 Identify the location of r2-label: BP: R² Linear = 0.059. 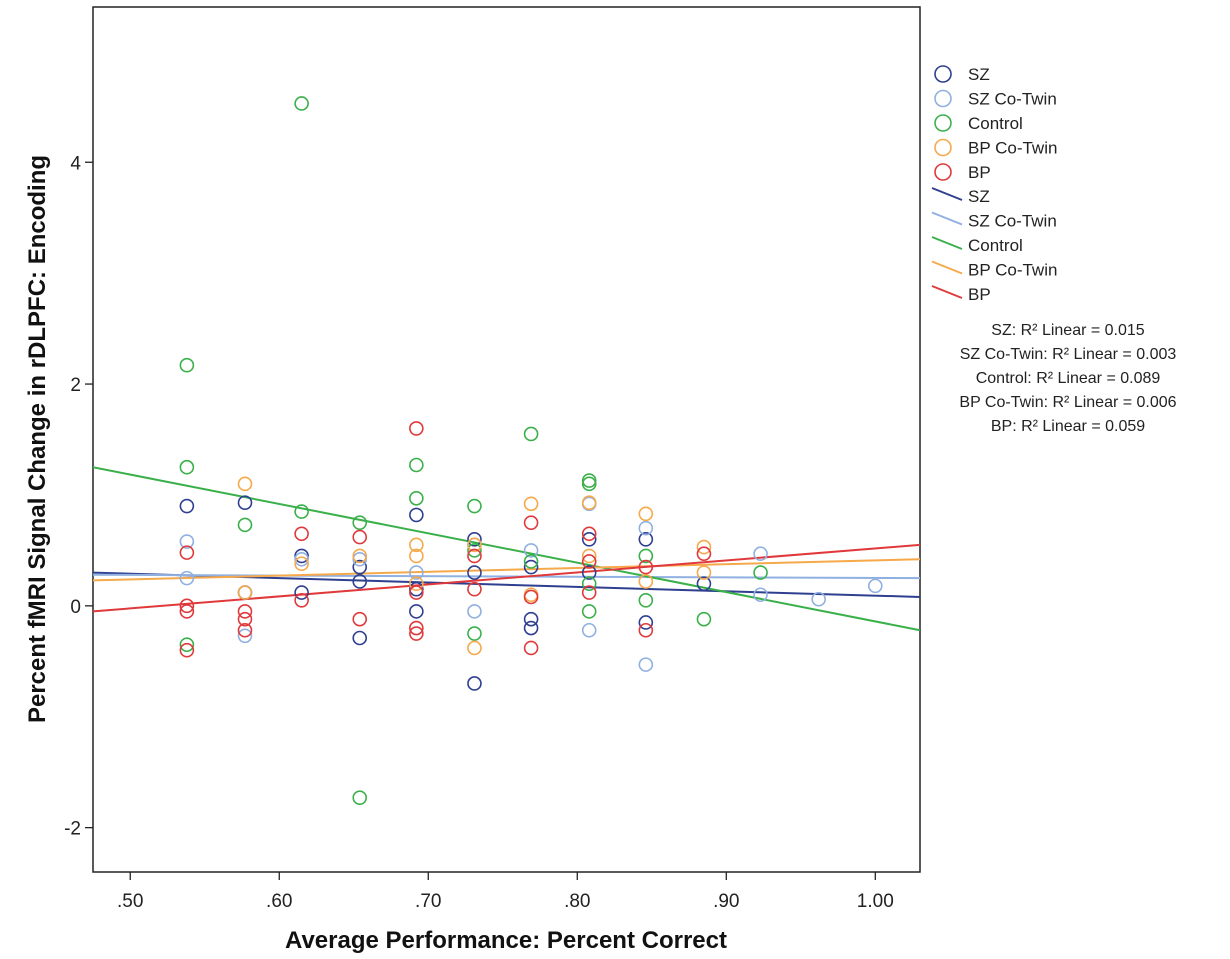
(1068, 426).